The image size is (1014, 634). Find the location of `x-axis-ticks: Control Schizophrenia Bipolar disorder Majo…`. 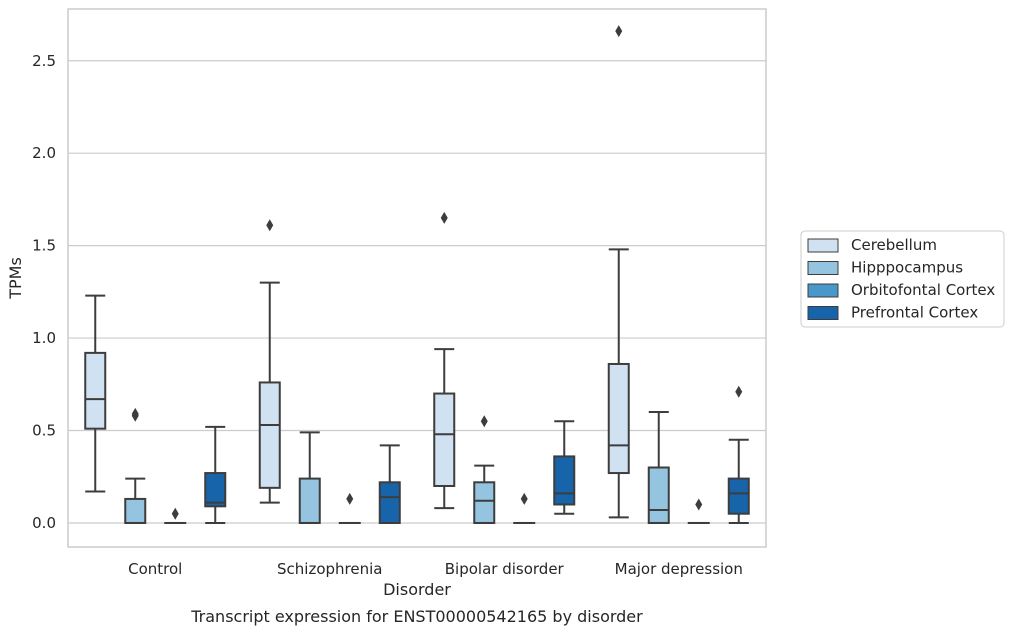

x-axis-ticks: Control Schizophrenia Bipolar disorder Majo… is located at coordinates (435, 569).